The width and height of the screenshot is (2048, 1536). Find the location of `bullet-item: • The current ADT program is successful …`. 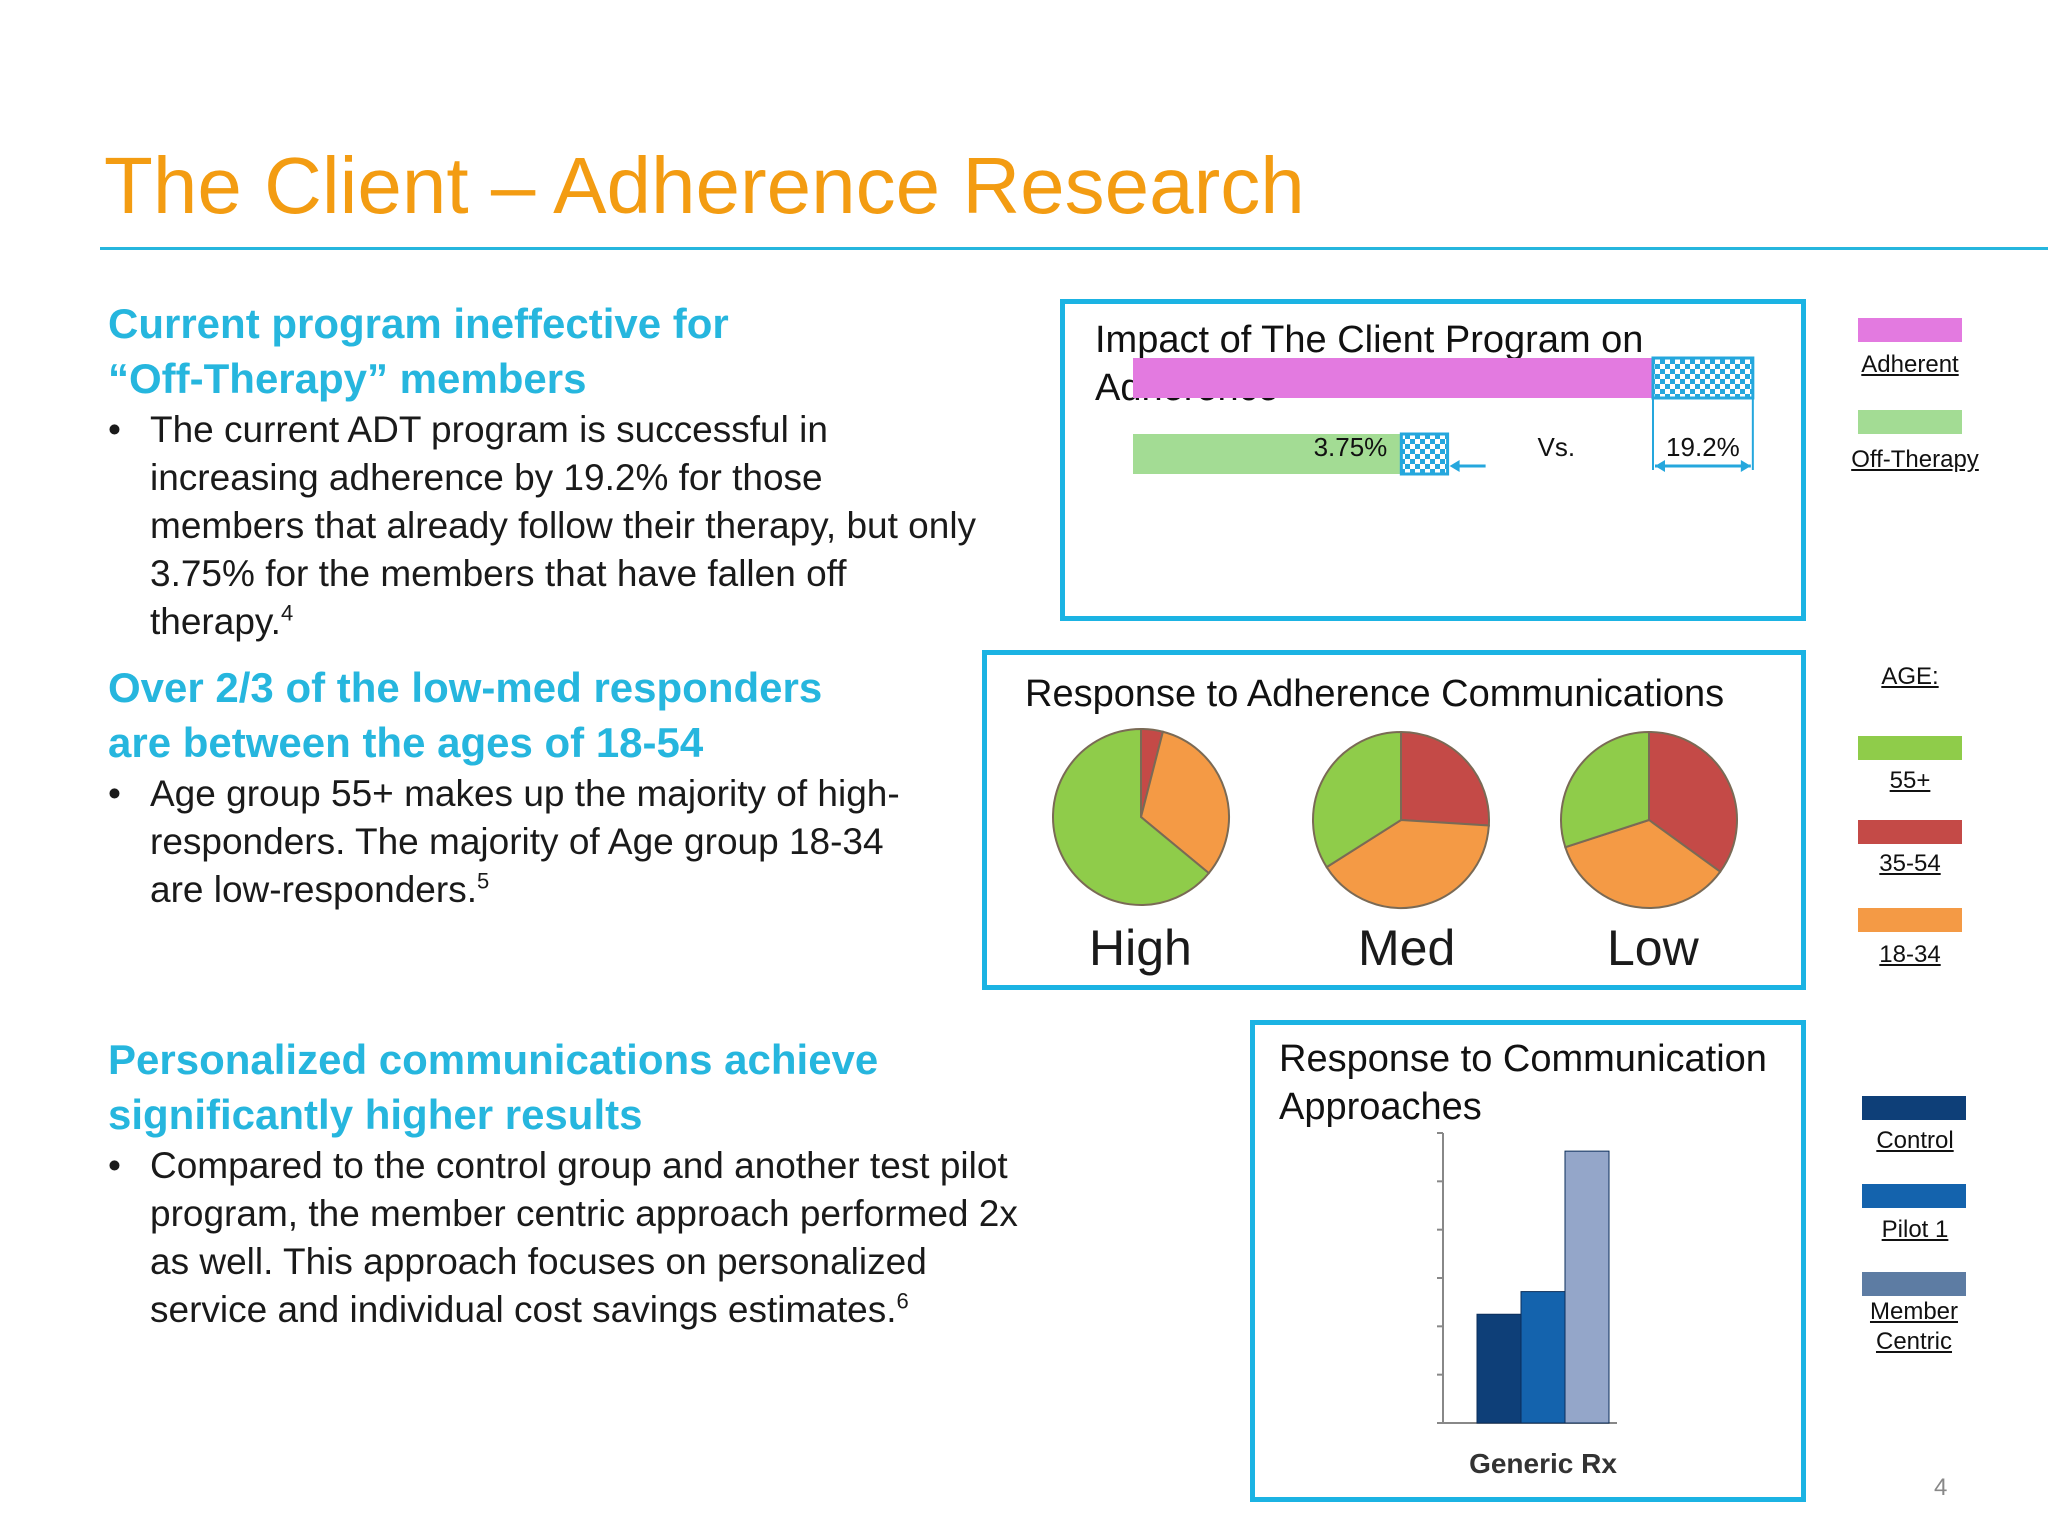

bullet-item: • The current ADT program is successful … is located at coordinates (608, 526).